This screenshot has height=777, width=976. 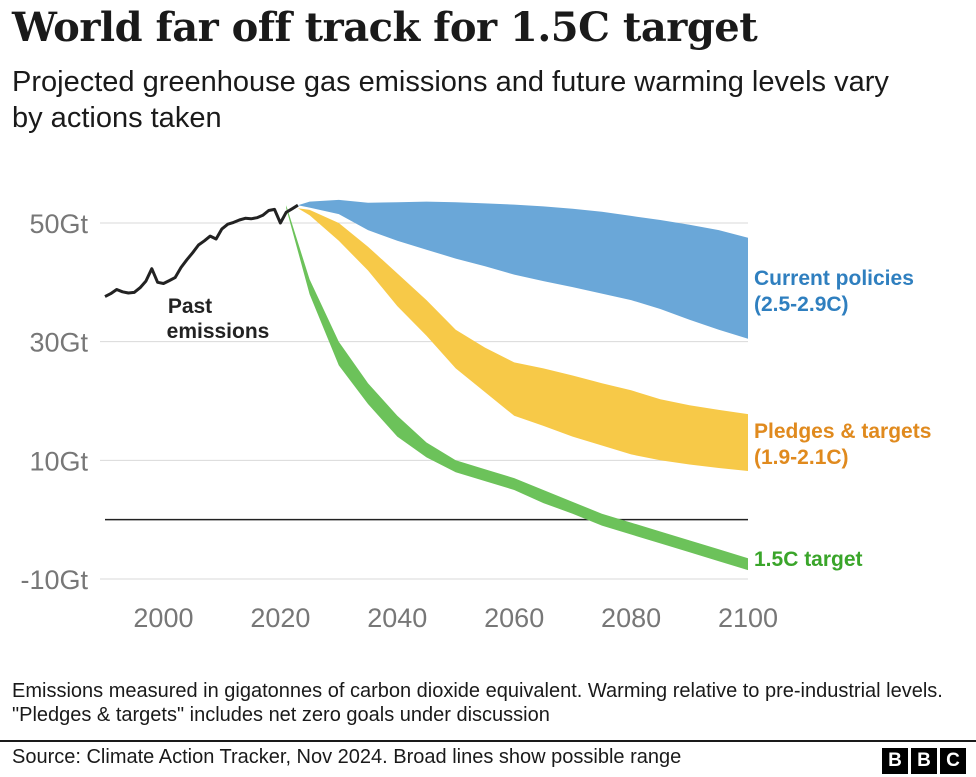 I want to click on past-emissions-label: Past emissions, so click(x=218, y=319).